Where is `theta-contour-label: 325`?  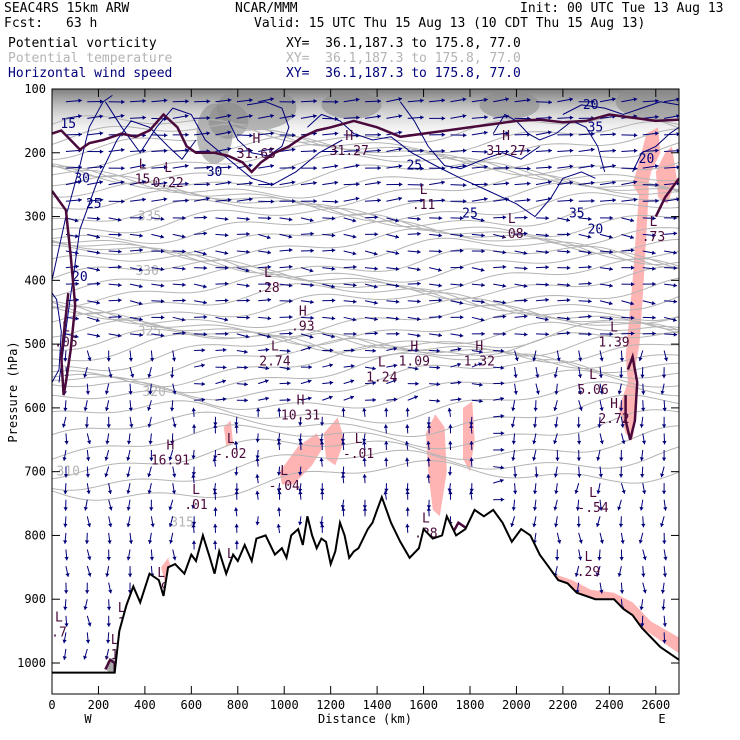 theta-contour-label: 325 is located at coordinates (149, 331).